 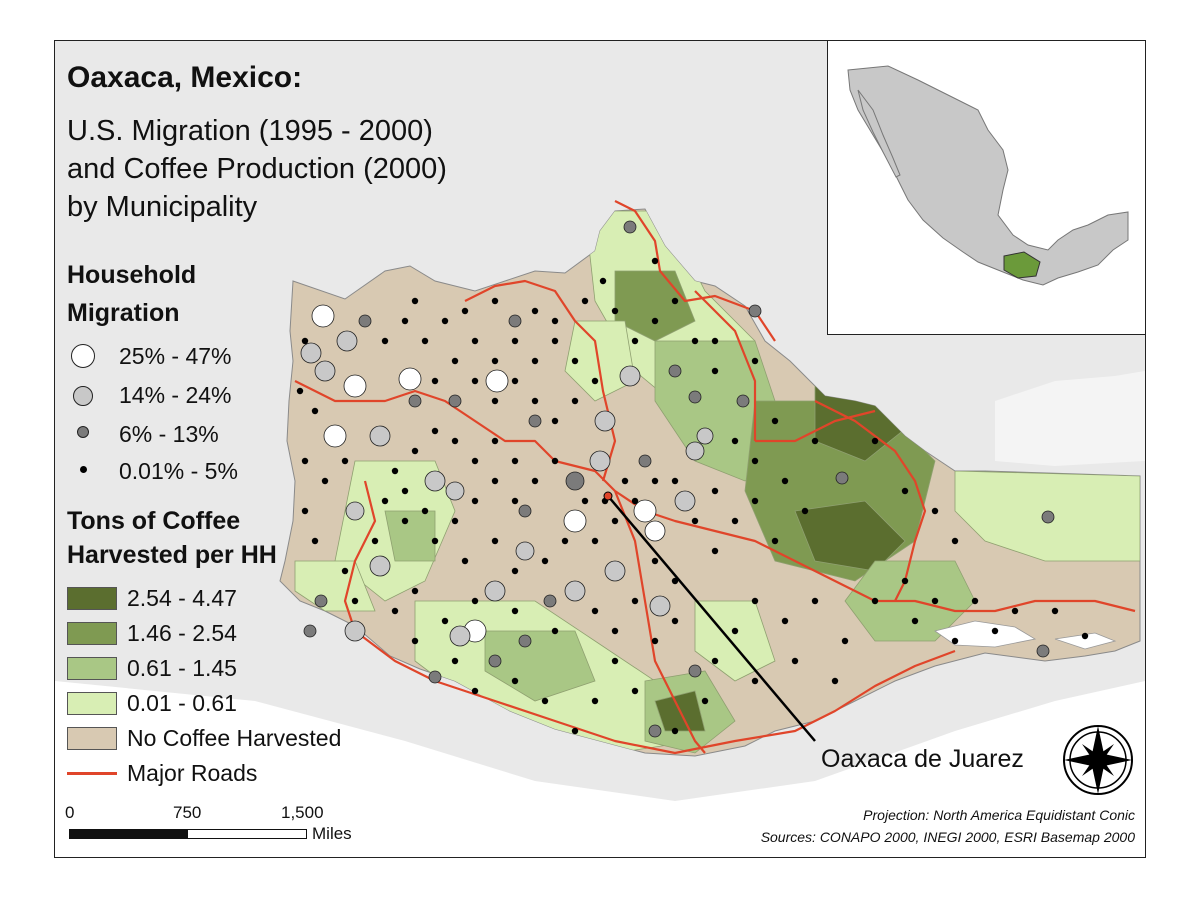 I want to click on oaxaca-de-juarez-marker, so click(x=608, y=496).